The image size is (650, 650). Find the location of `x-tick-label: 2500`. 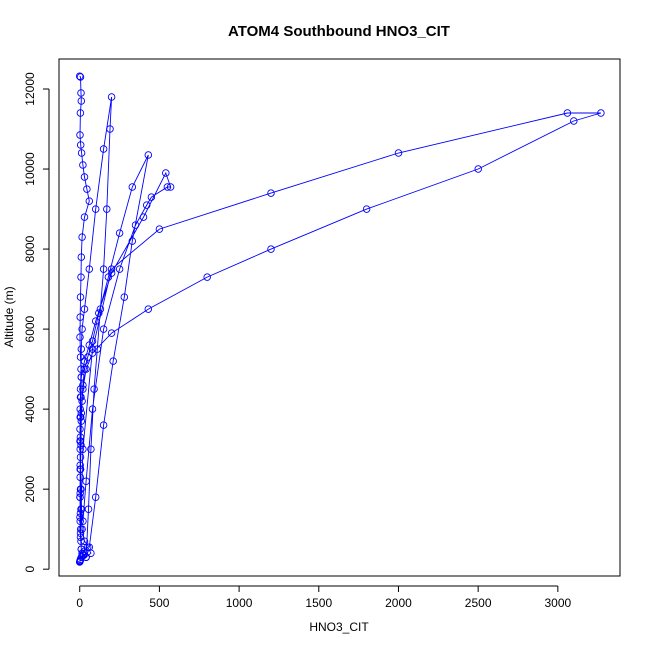

x-tick-label: 2500 is located at coordinates (478, 603).